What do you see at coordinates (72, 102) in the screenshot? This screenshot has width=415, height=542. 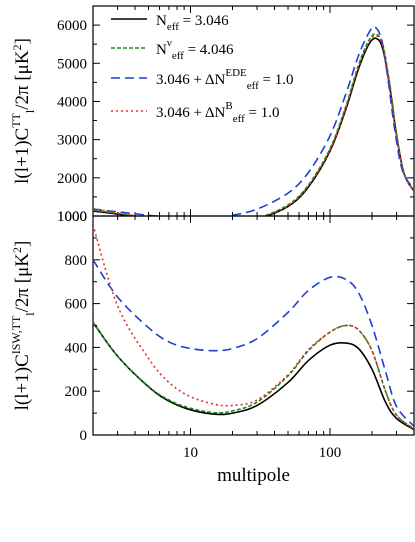 I see `y-tick-label-top: 4000` at bounding box center [72, 102].